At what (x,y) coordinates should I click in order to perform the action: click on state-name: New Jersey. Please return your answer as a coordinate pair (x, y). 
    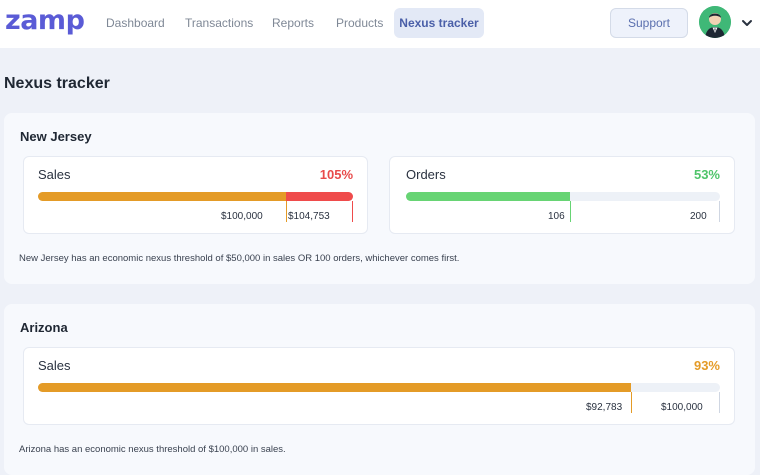
    Looking at the image, I should click on (56, 136).